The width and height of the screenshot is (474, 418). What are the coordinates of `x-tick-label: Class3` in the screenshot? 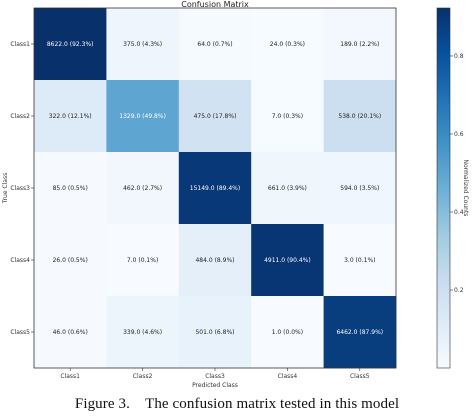 It's located at (215, 376).